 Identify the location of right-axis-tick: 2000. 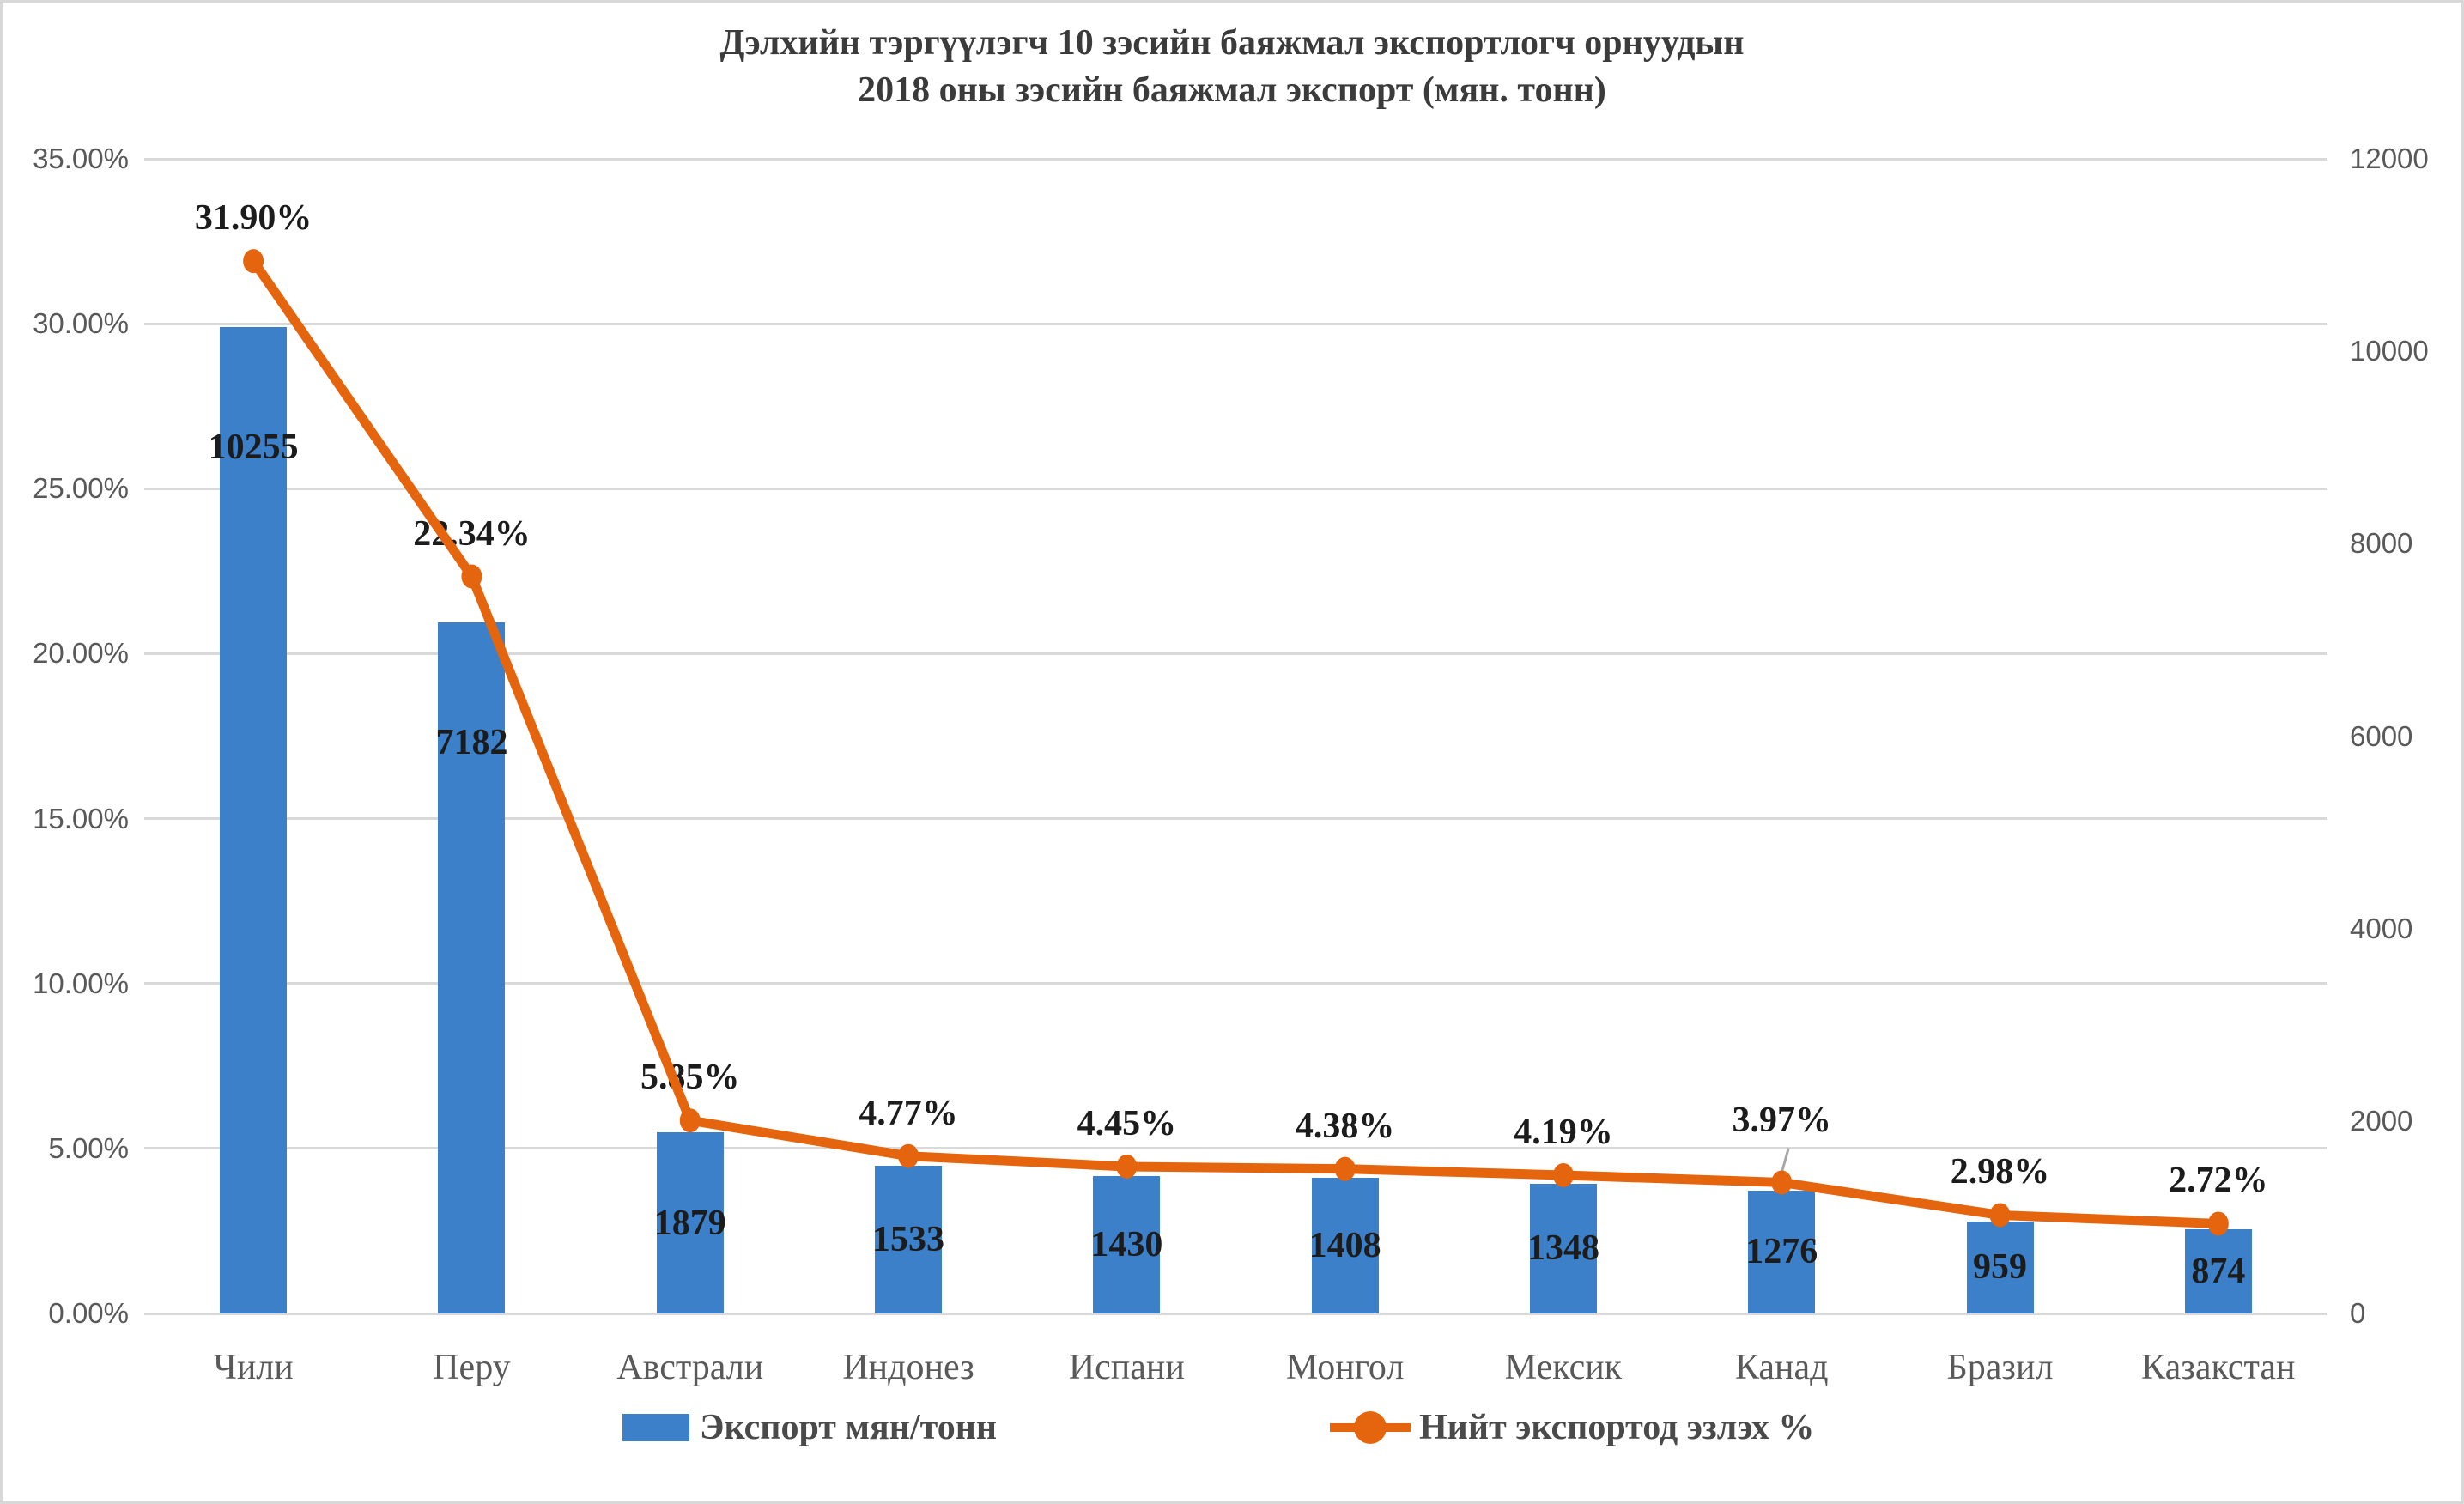
(2381, 1120).